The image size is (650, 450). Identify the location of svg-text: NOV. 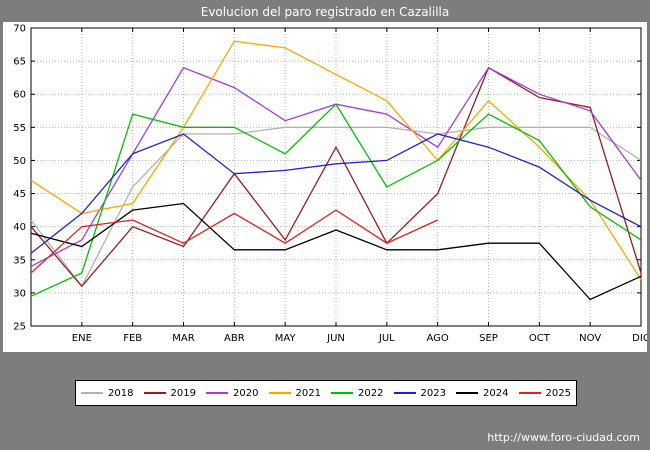
(590, 338).